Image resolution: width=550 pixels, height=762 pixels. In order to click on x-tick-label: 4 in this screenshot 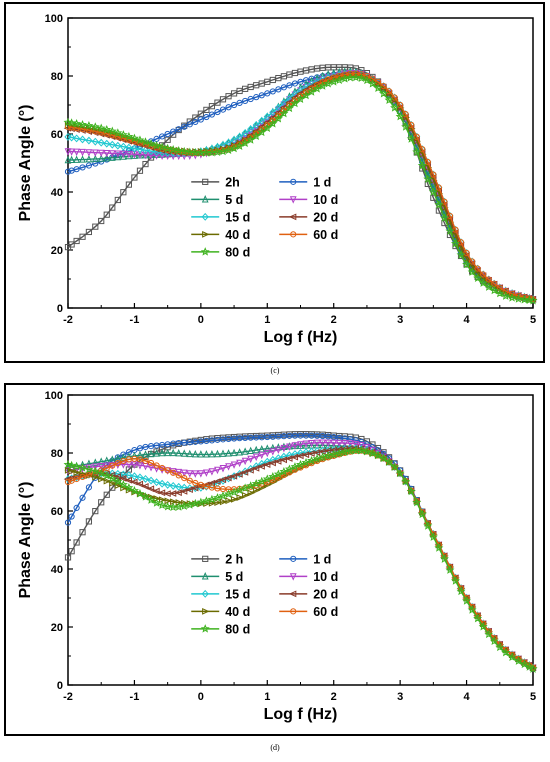, I will do `click(467, 320)`.